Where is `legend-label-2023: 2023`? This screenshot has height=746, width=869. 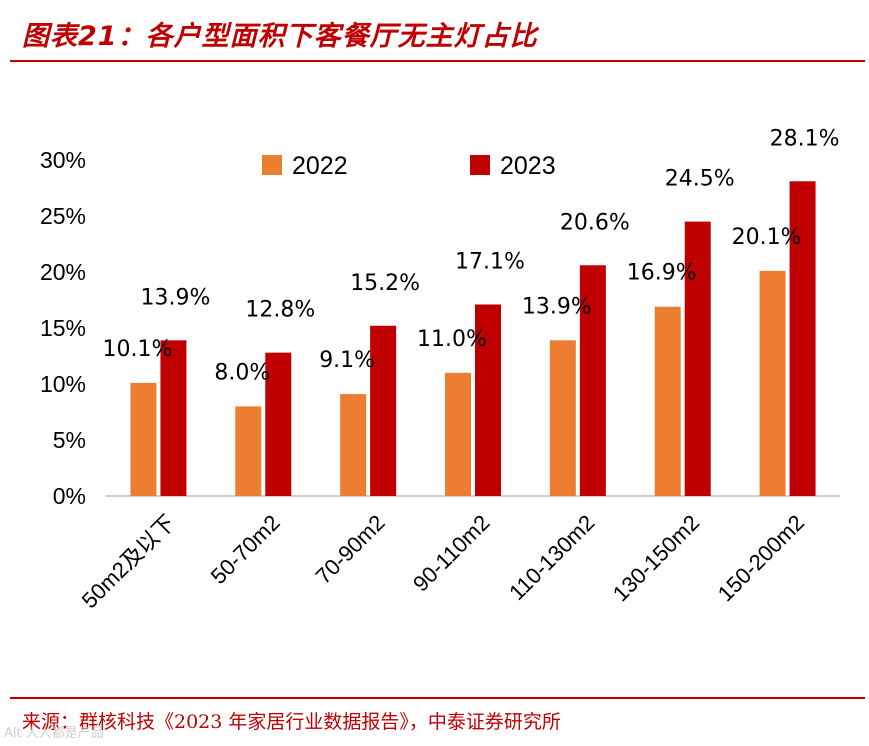 legend-label-2023: 2023 is located at coordinates (528, 166).